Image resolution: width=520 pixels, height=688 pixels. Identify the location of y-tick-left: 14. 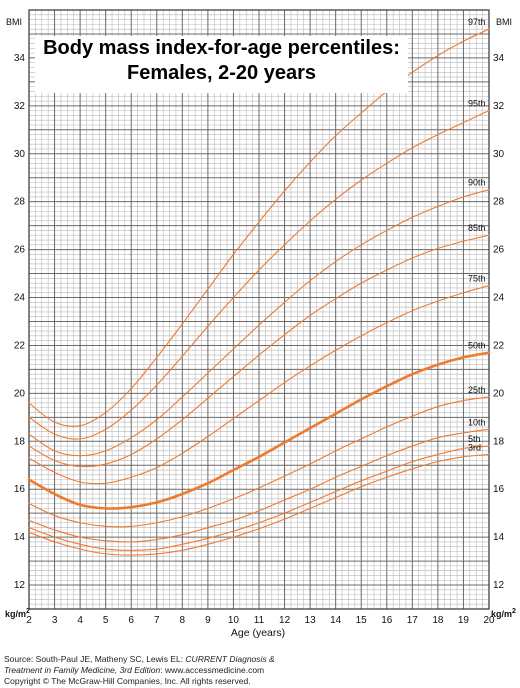
(20, 537).